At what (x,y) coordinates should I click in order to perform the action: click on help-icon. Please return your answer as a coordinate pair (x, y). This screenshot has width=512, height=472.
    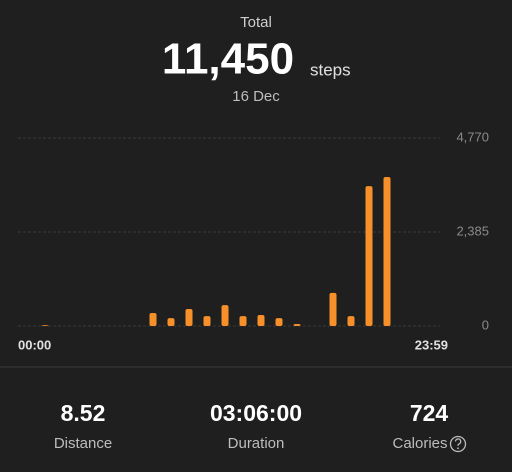
    Looking at the image, I should click on (458, 444).